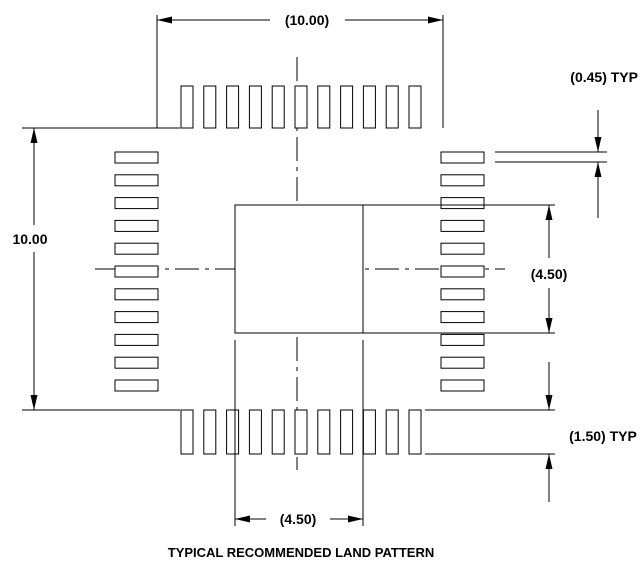 Image resolution: width=643 pixels, height=565 pixels. Describe the element at coordinates (96, 269) in the screenshot. I see `left-height-dimension: 10.00` at that location.